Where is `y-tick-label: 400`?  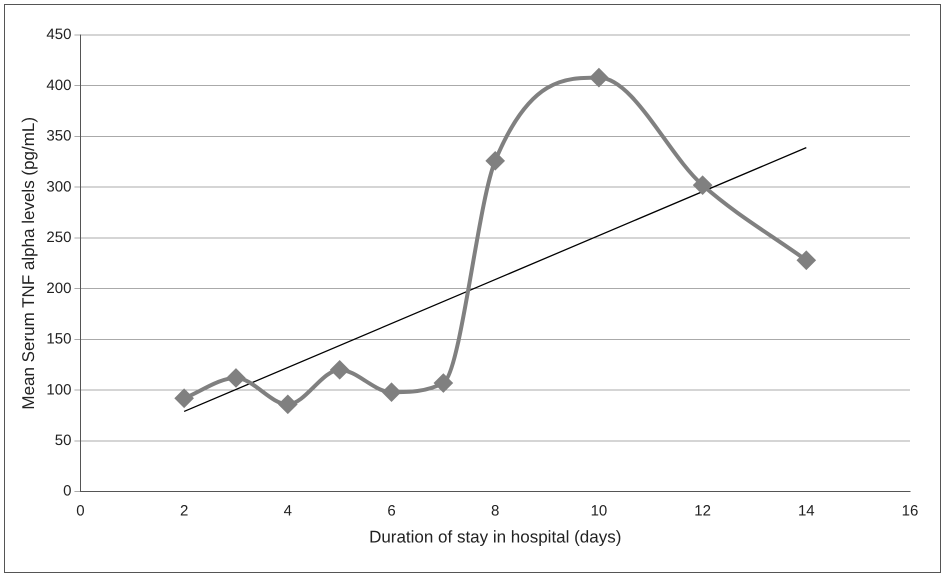 y-tick-label: 400 is located at coordinates (59, 85).